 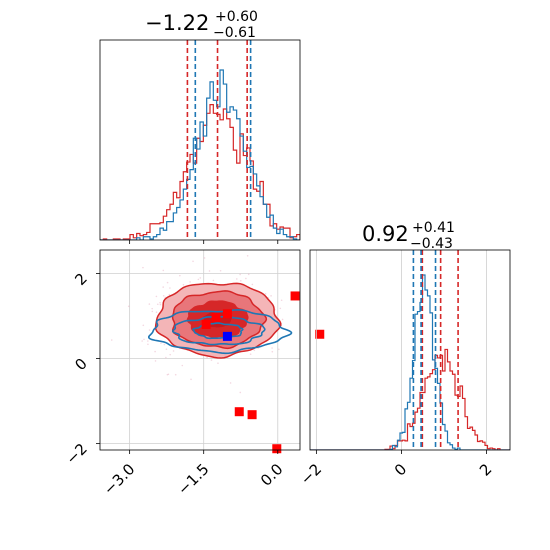 I want to click on panel-top-title-value: −1.22, so click(x=177, y=23).